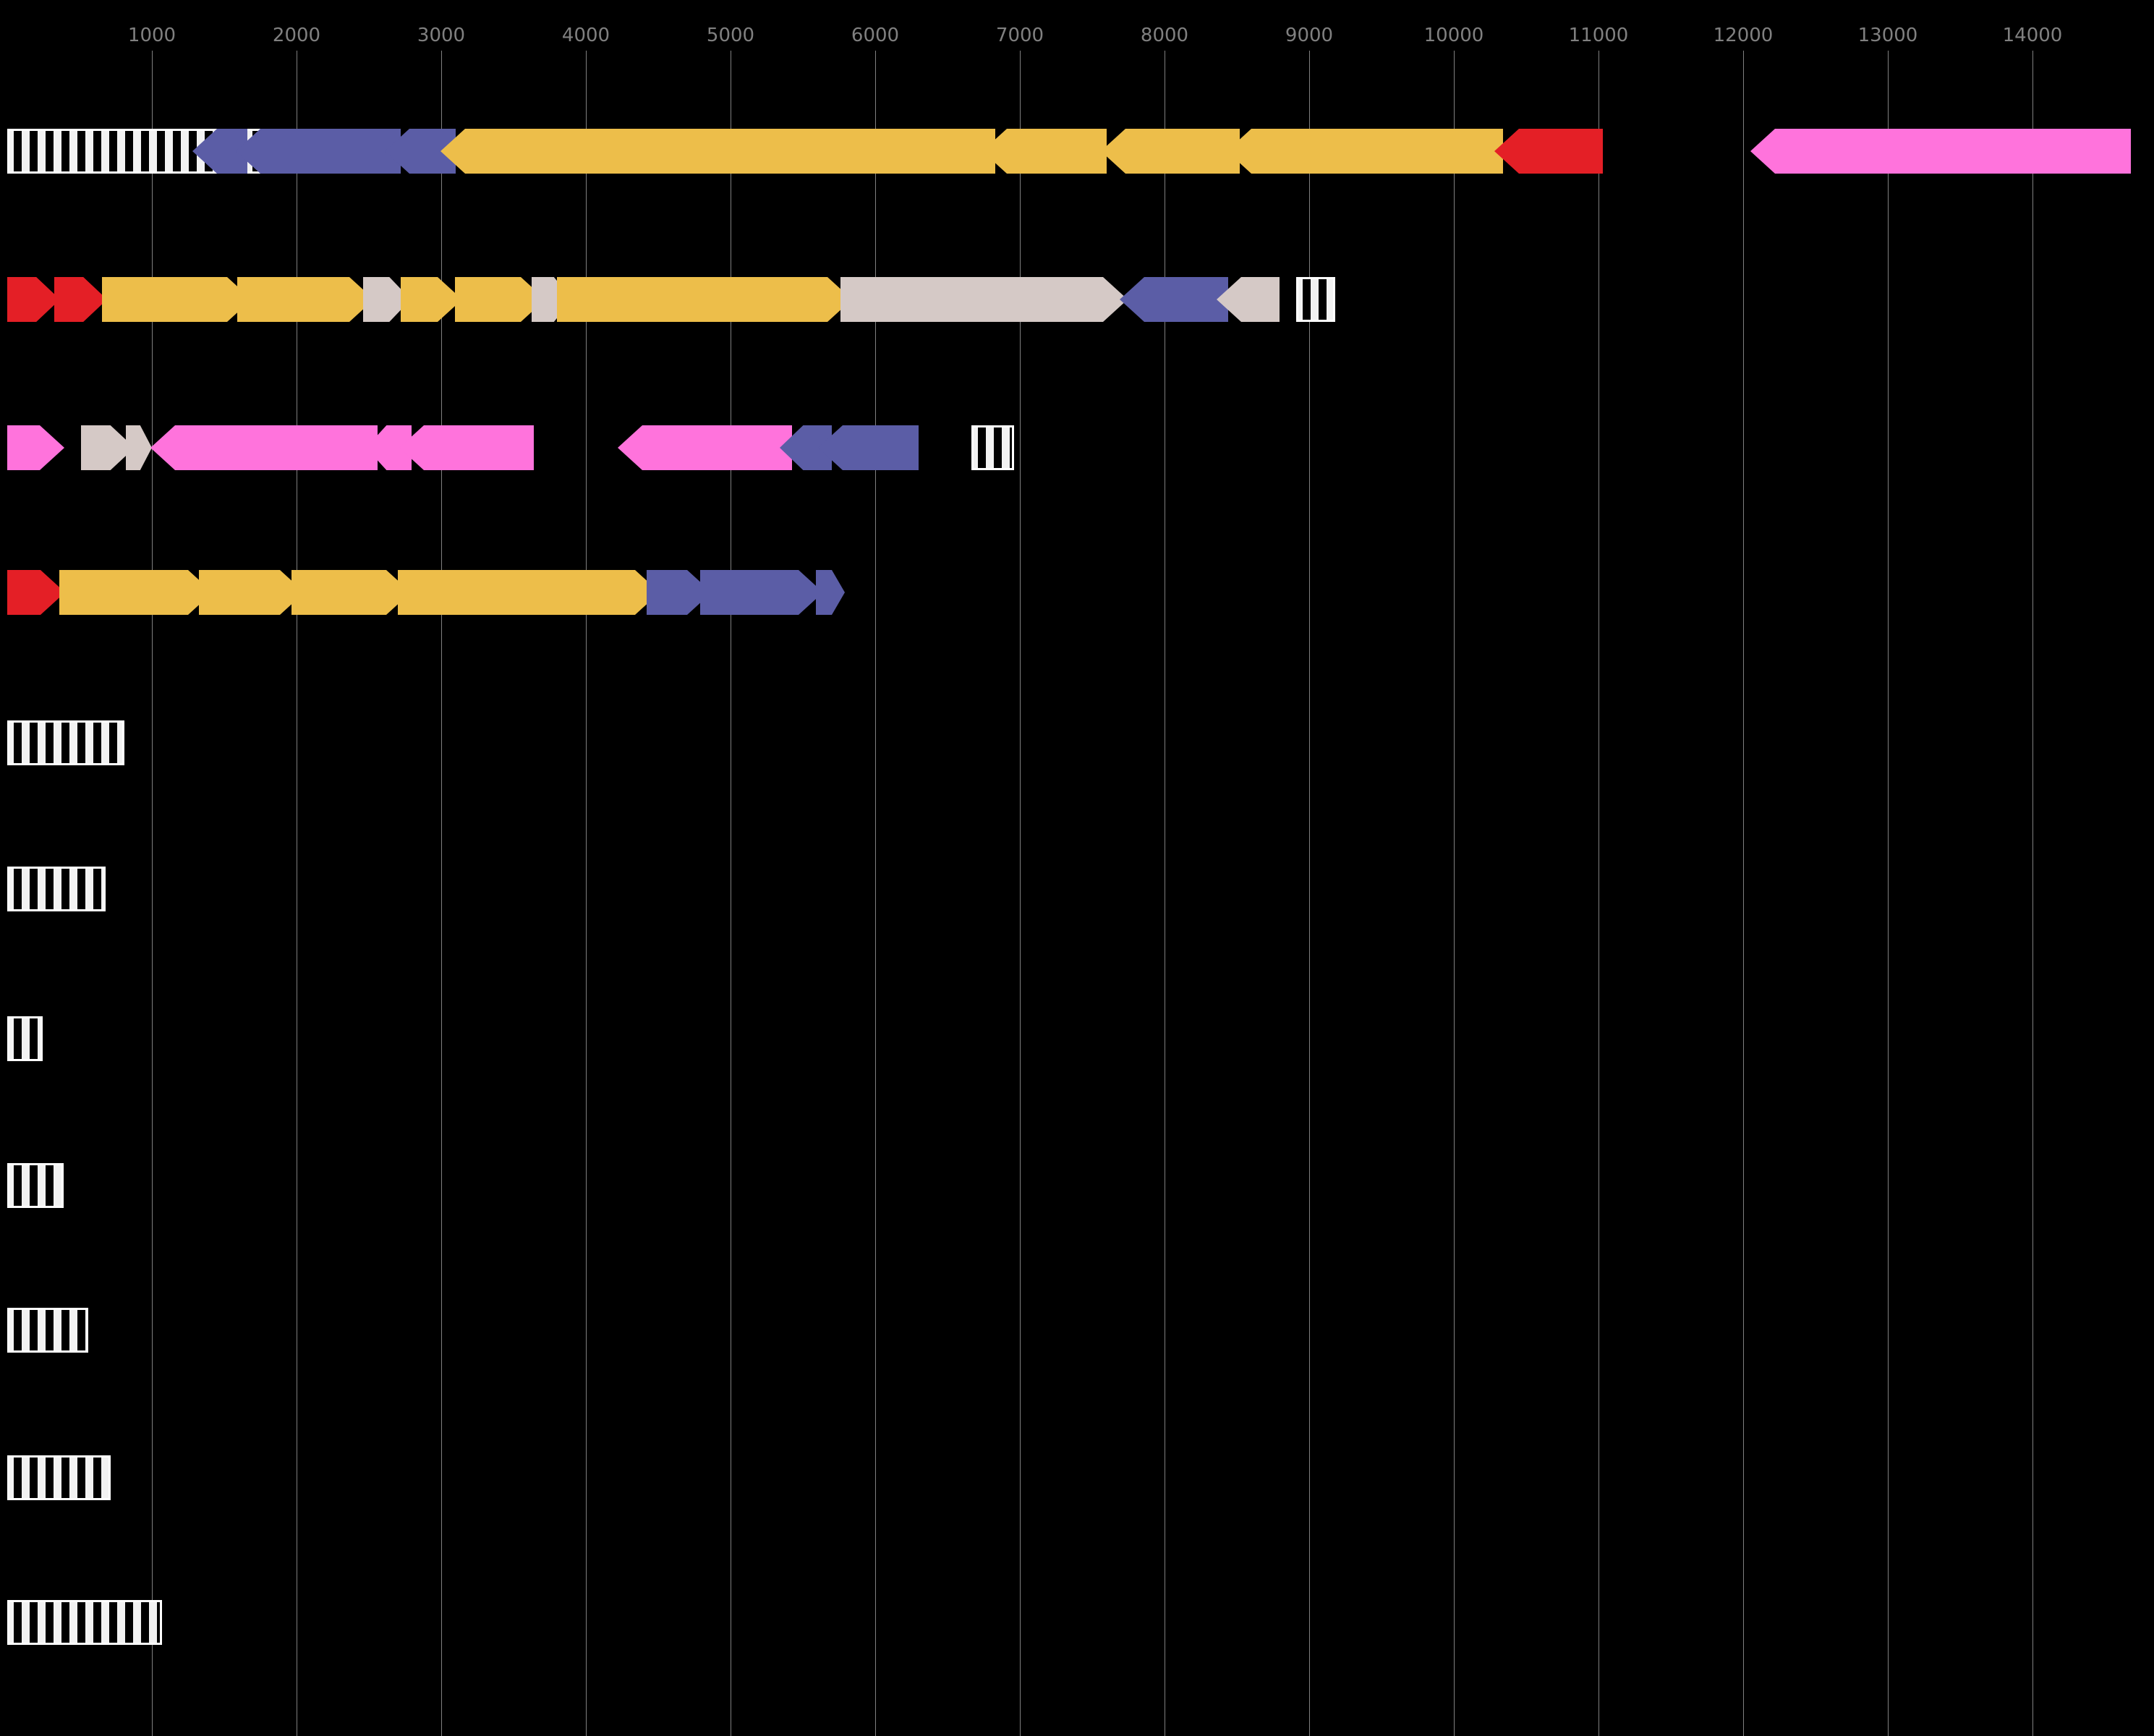  What do you see at coordinates (1019, 35) in the screenshot?
I see `axis-tick-label-7000: 7000` at bounding box center [1019, 35].